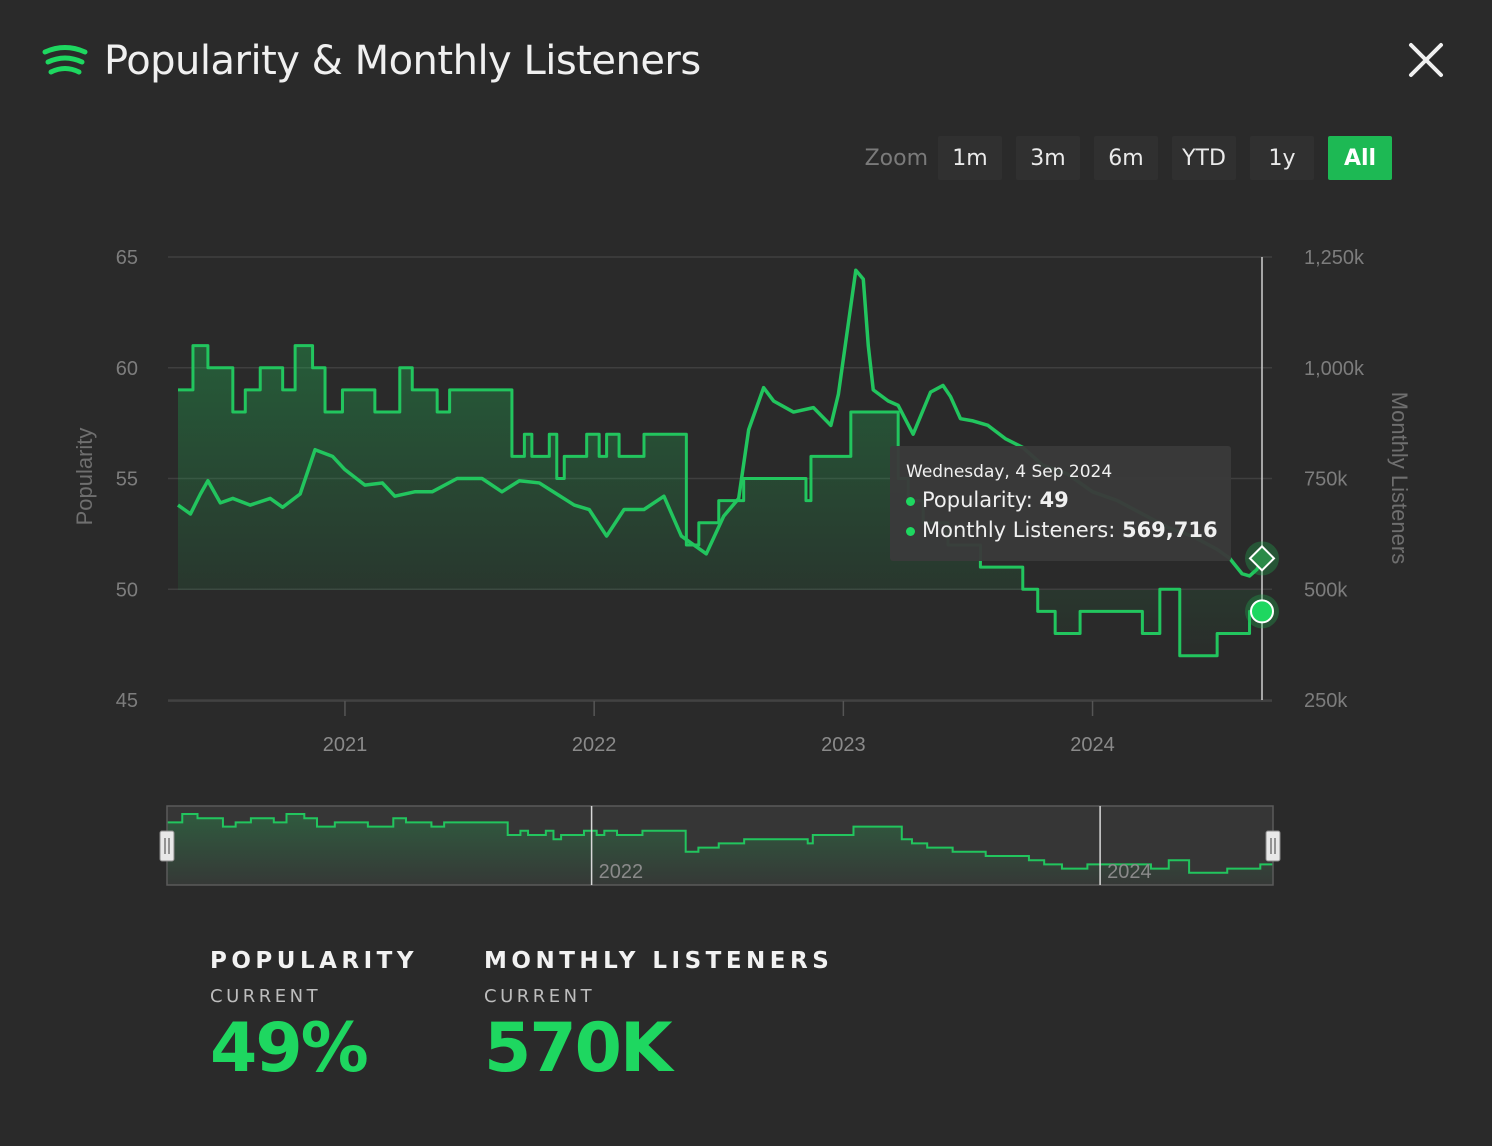 The width and height of the screenshot is (1492, 1146). What do you see at coordinates (127, 369) in the screenshot?
I see `y-left-tick-label: 60` at bounding box center [127, 369].